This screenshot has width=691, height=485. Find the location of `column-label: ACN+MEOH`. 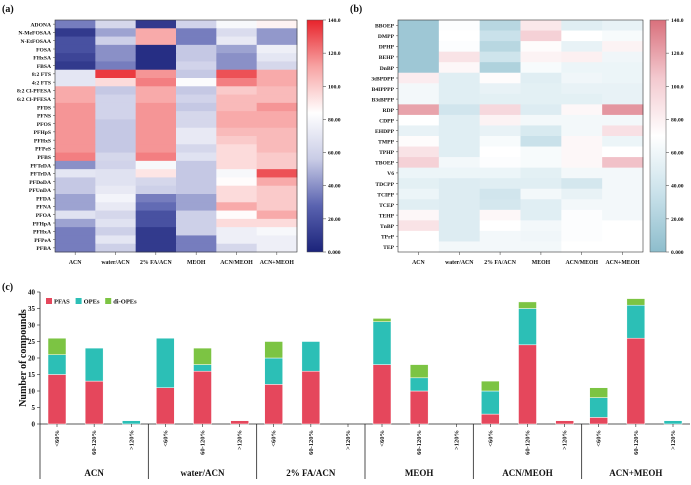

column-label: ACN+MEOH is located at coordinates (622, 263).